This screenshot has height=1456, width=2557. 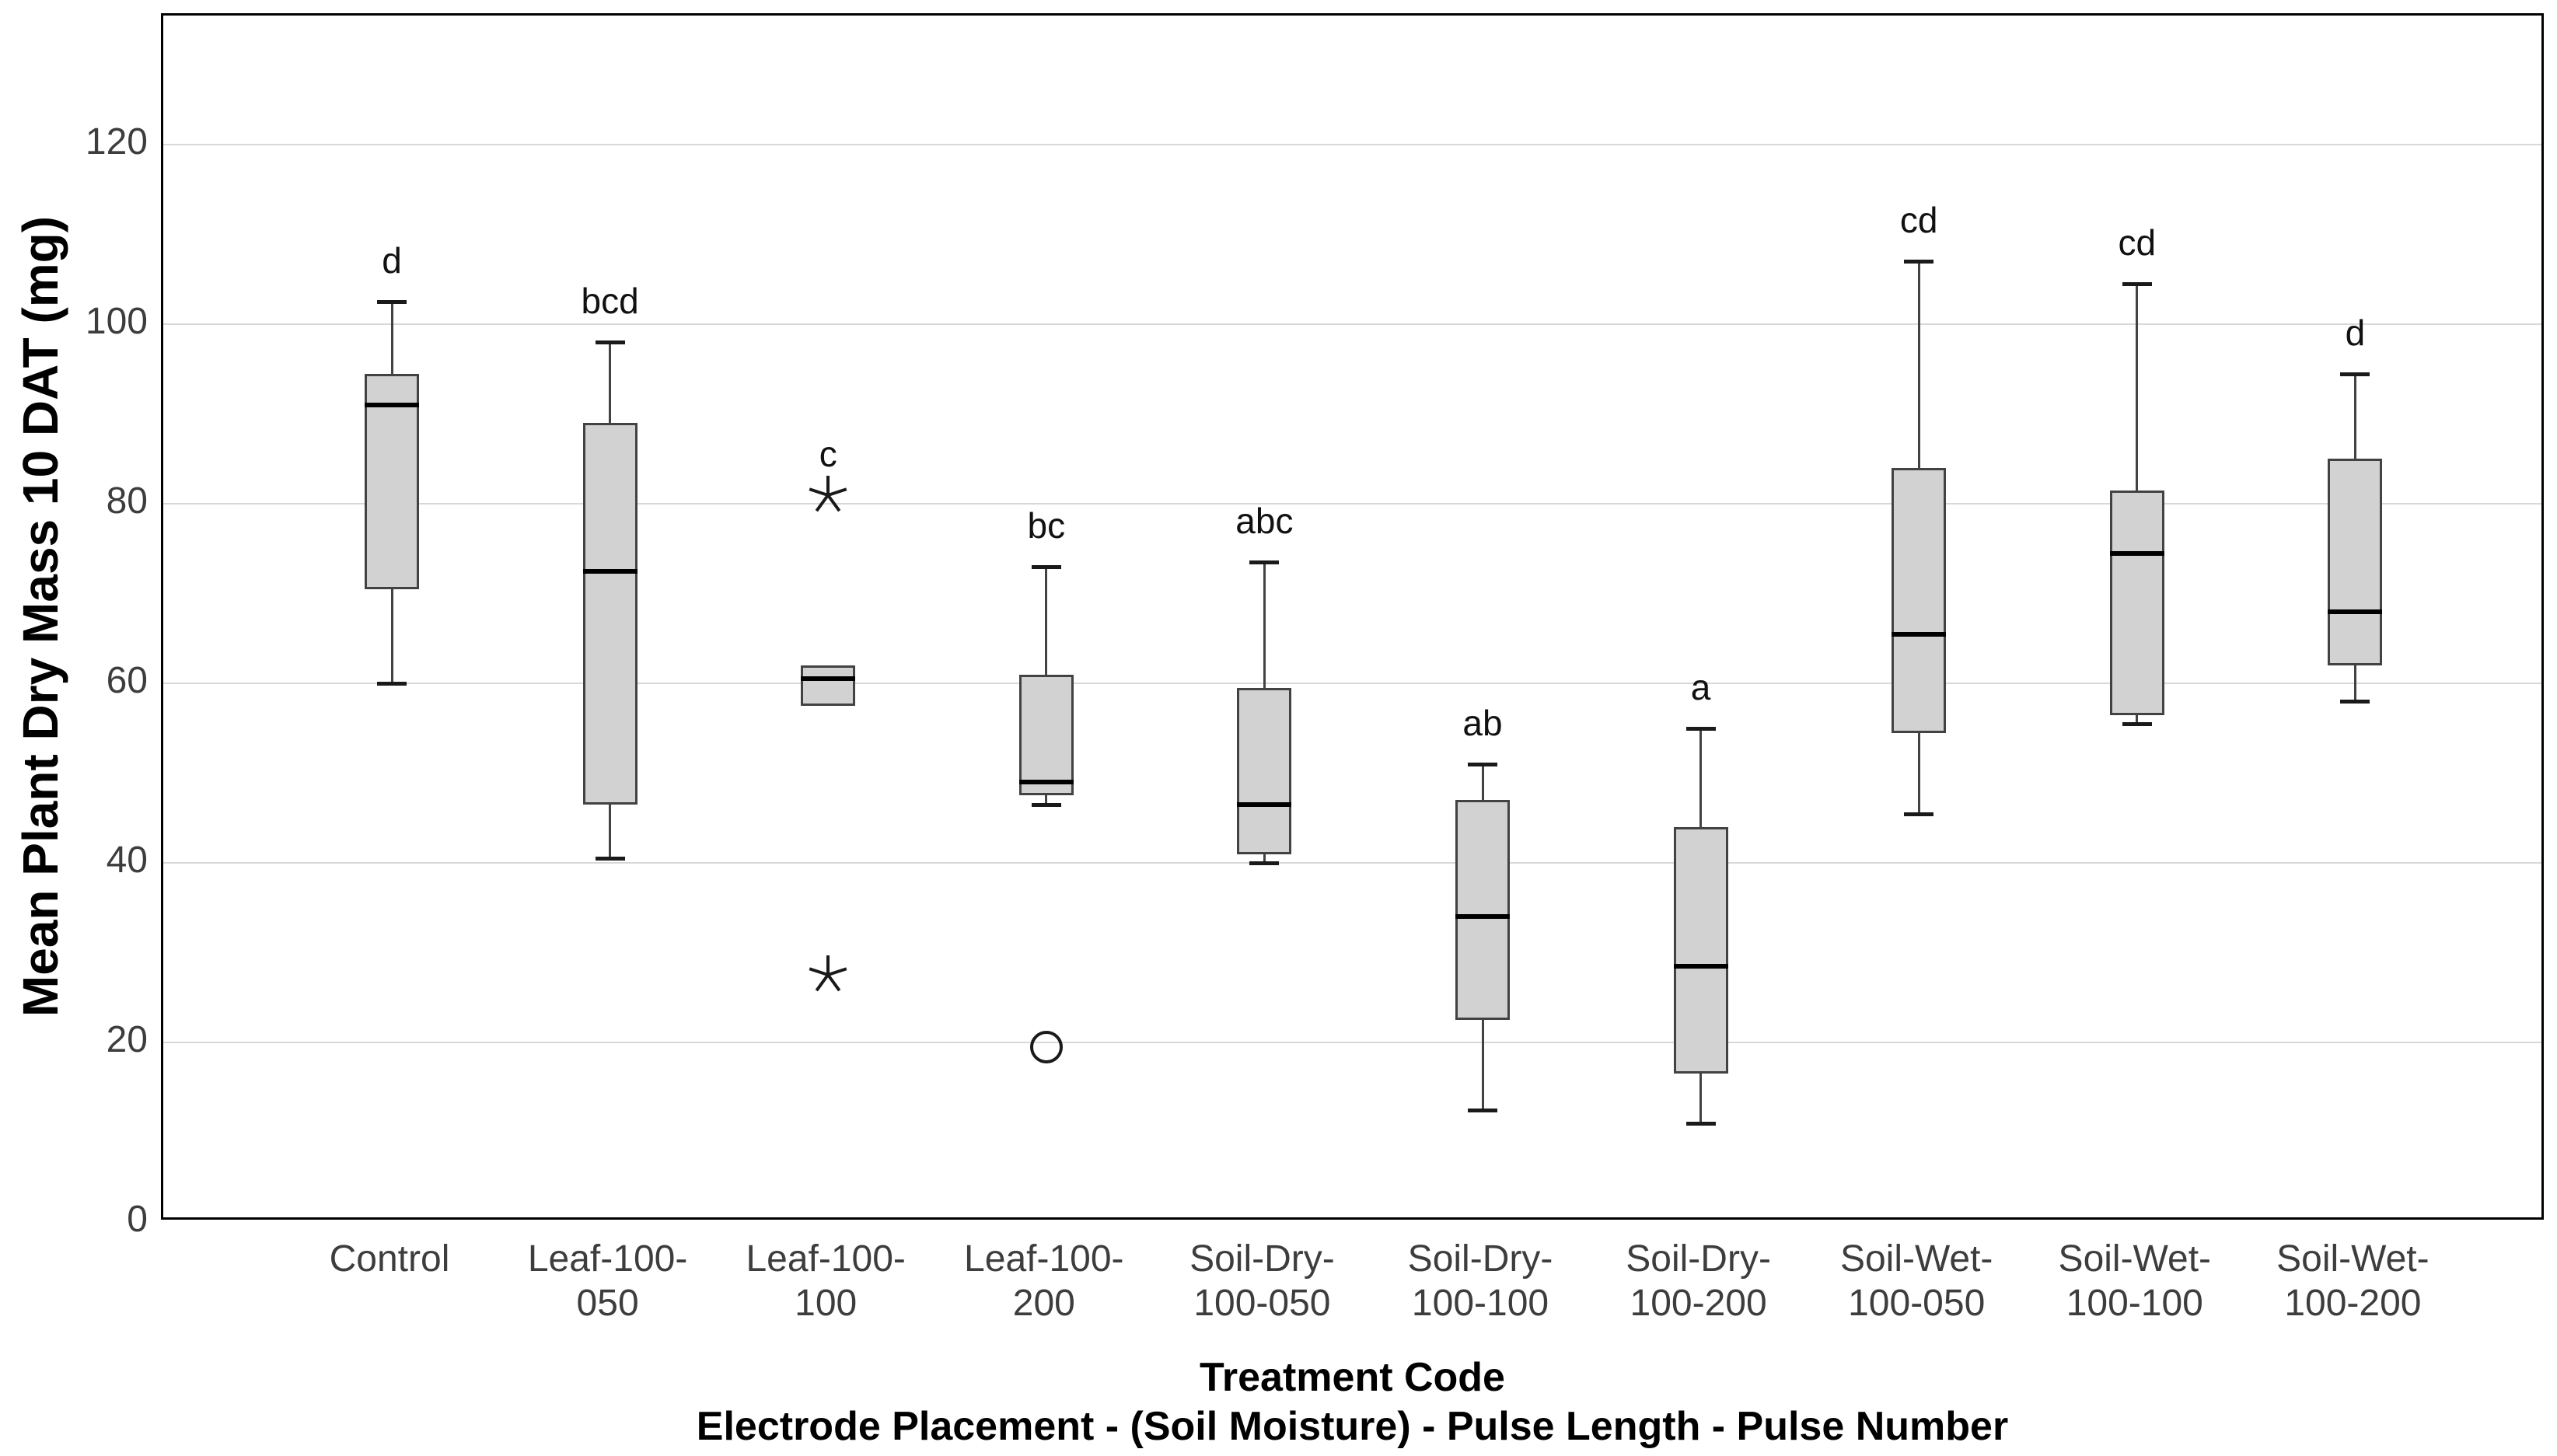 What do you see at coordinates (610, 301) in the screenshot?
I see `significance-letter-Leaf-100-050: bcd` at bounding box center [610, 301].